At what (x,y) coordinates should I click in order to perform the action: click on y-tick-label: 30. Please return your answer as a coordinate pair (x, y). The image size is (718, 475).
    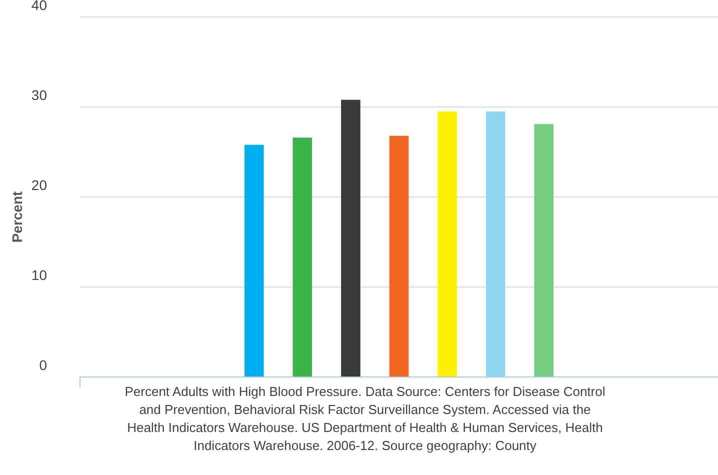
    Looking at the image, I should click on (39, 95).